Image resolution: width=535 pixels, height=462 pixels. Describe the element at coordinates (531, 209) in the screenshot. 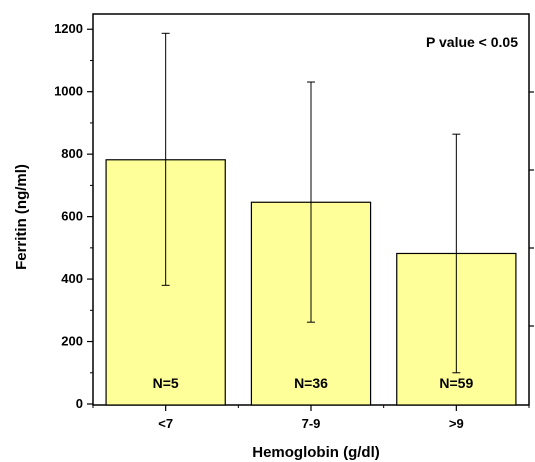

I see `right-axis-ticks` at that location.